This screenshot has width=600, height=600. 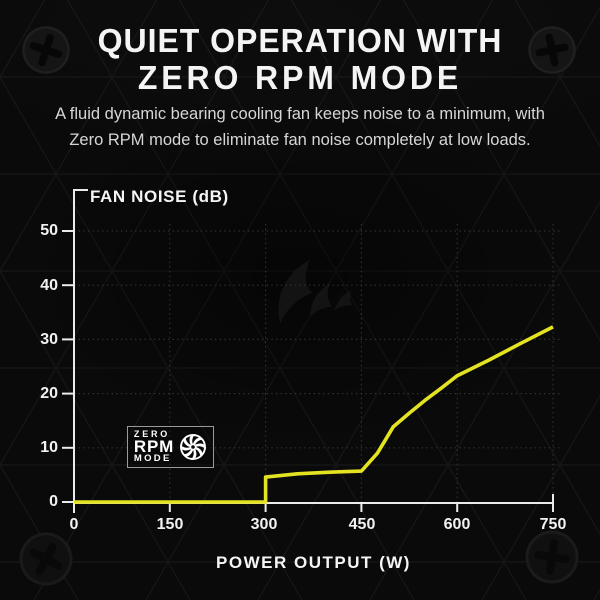 I want to click on y-tick-label: 40, so click(x=49, y=285).